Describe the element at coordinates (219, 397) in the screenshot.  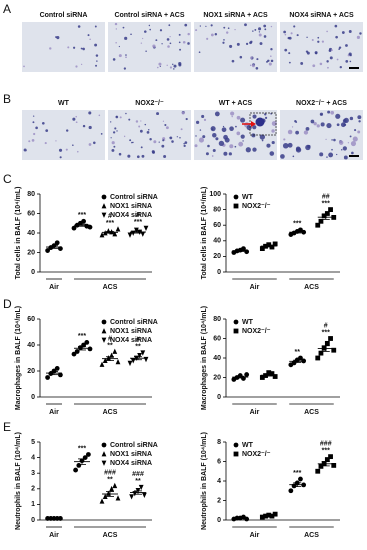
I see `y-tick-label: 0` at that location.